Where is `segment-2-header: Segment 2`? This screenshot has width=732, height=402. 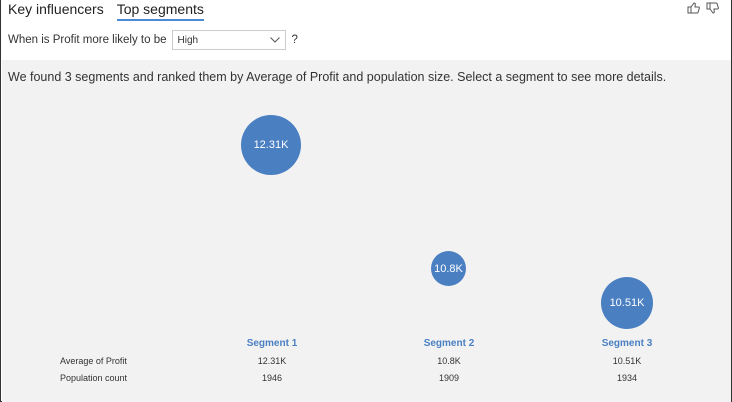
segment-2-header: Segment 2 is located at coordinates (449, 343).